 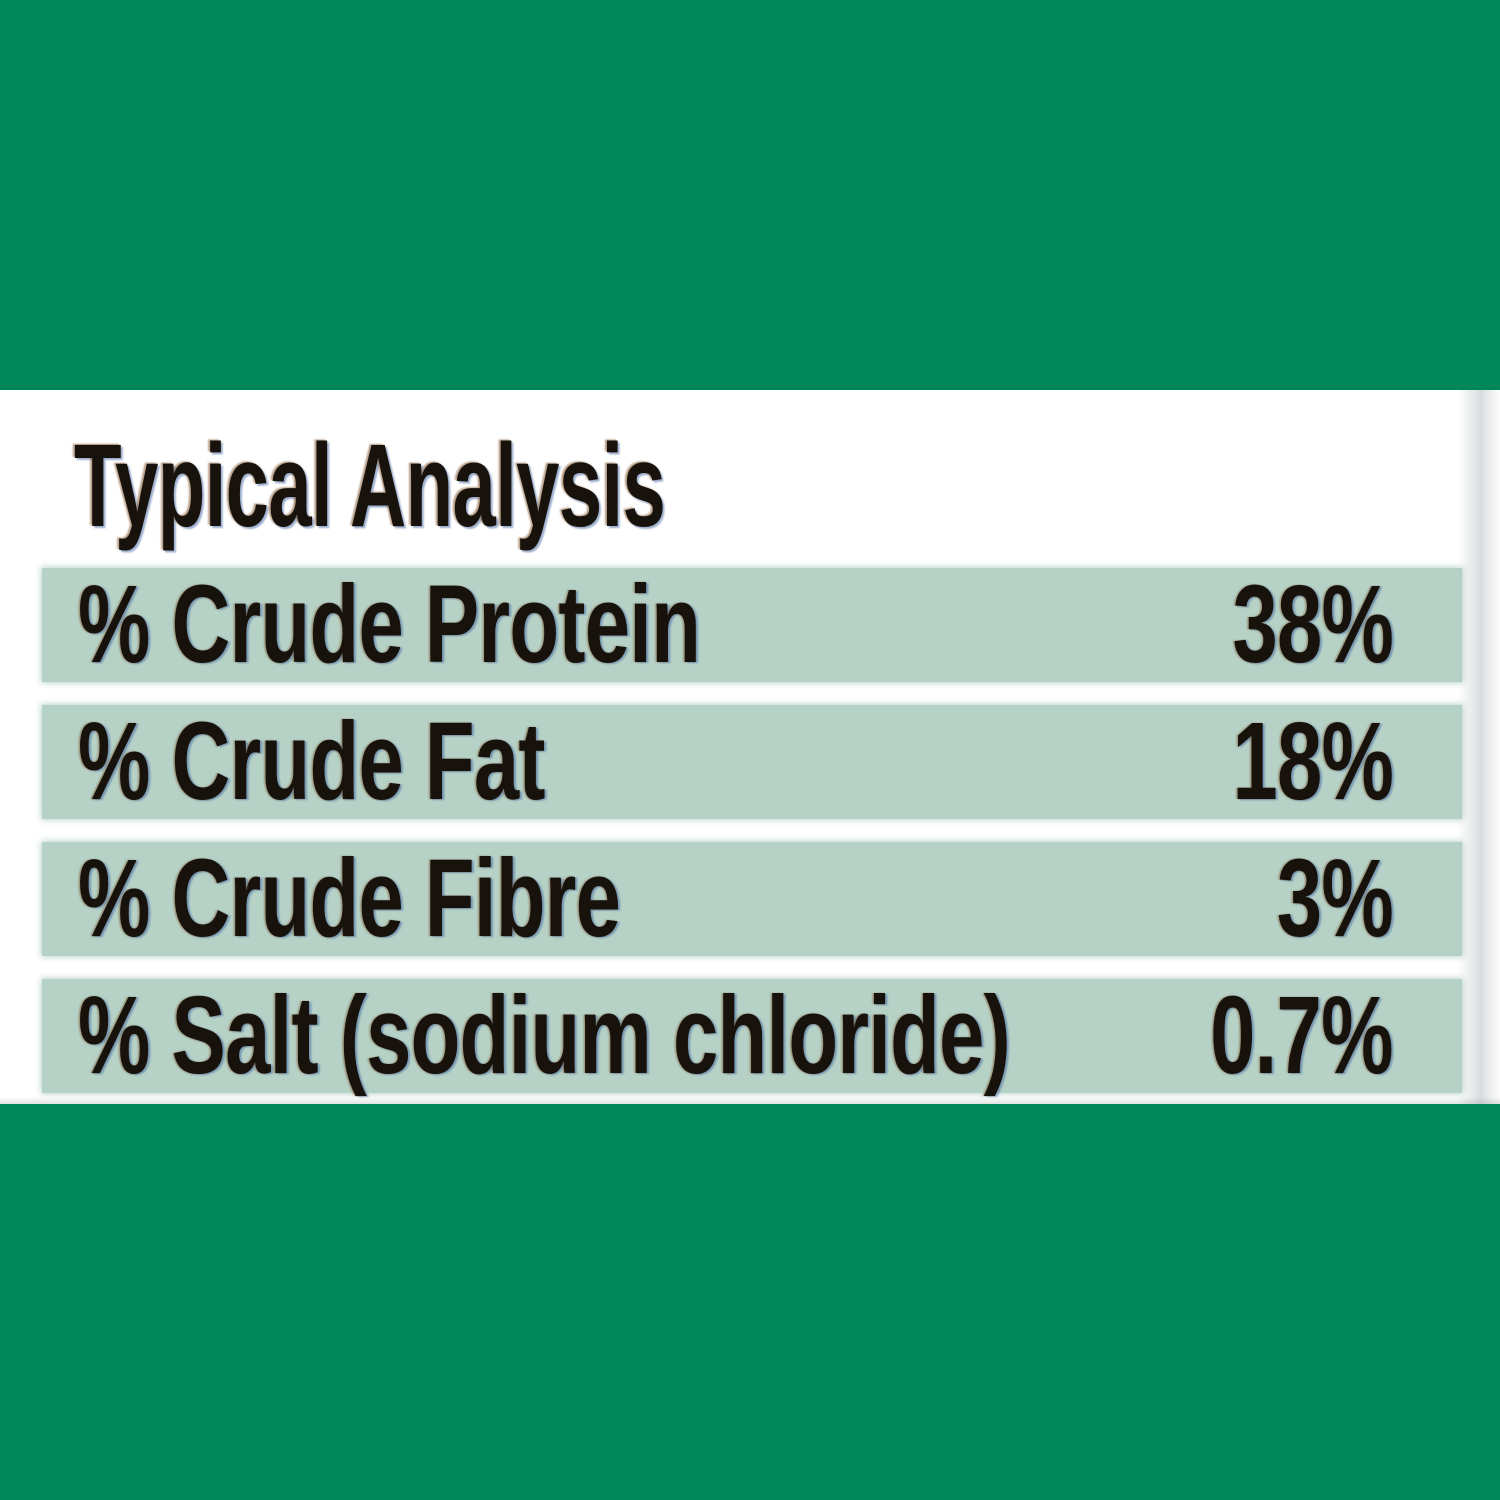 I want to click on analysis-row-crude-protein: % Crude Protein 38%, so click(x=752, y=625).